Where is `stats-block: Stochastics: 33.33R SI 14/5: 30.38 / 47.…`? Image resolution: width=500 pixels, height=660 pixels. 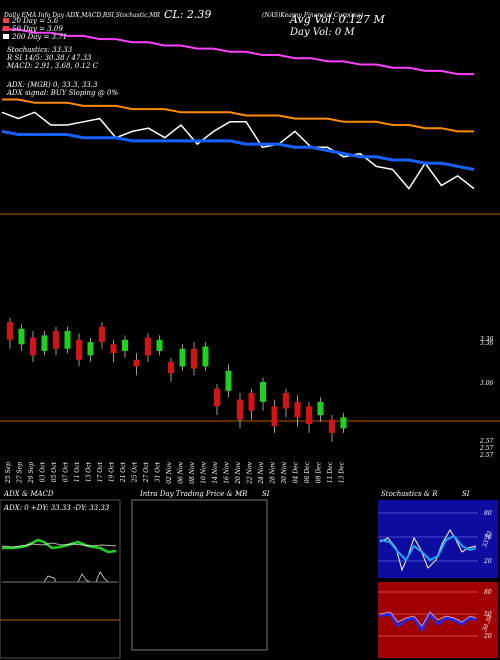
stats-block: Stochastics: 33.33R SI 14/5: 30.38 / 47.… is located at coordinates (62, 71).